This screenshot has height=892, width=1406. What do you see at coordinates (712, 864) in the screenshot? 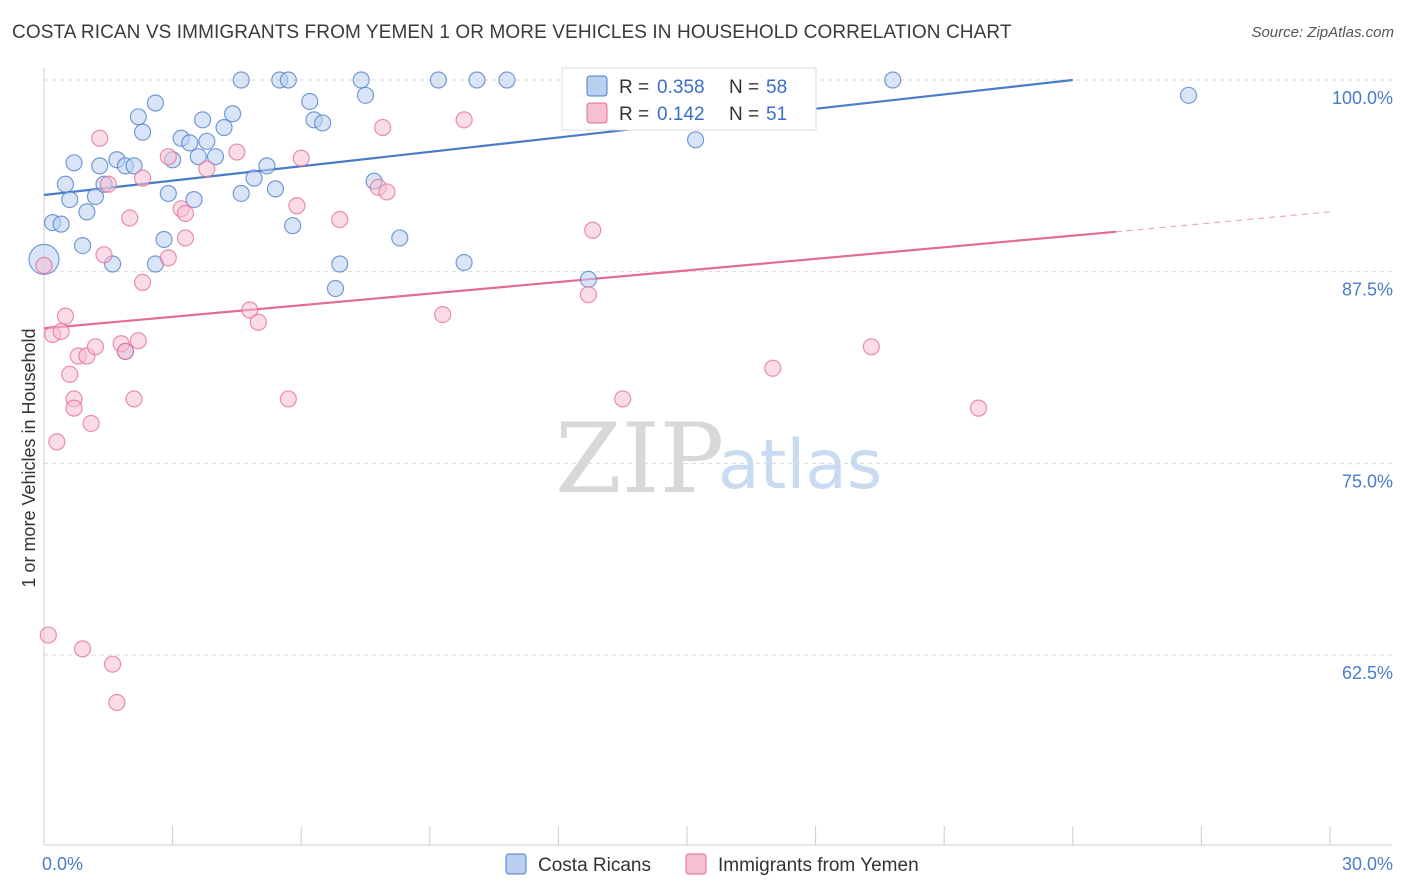
I see `series-legend: Costa Ricans Immigrants from Yemen` at bounding box center [712, 864].